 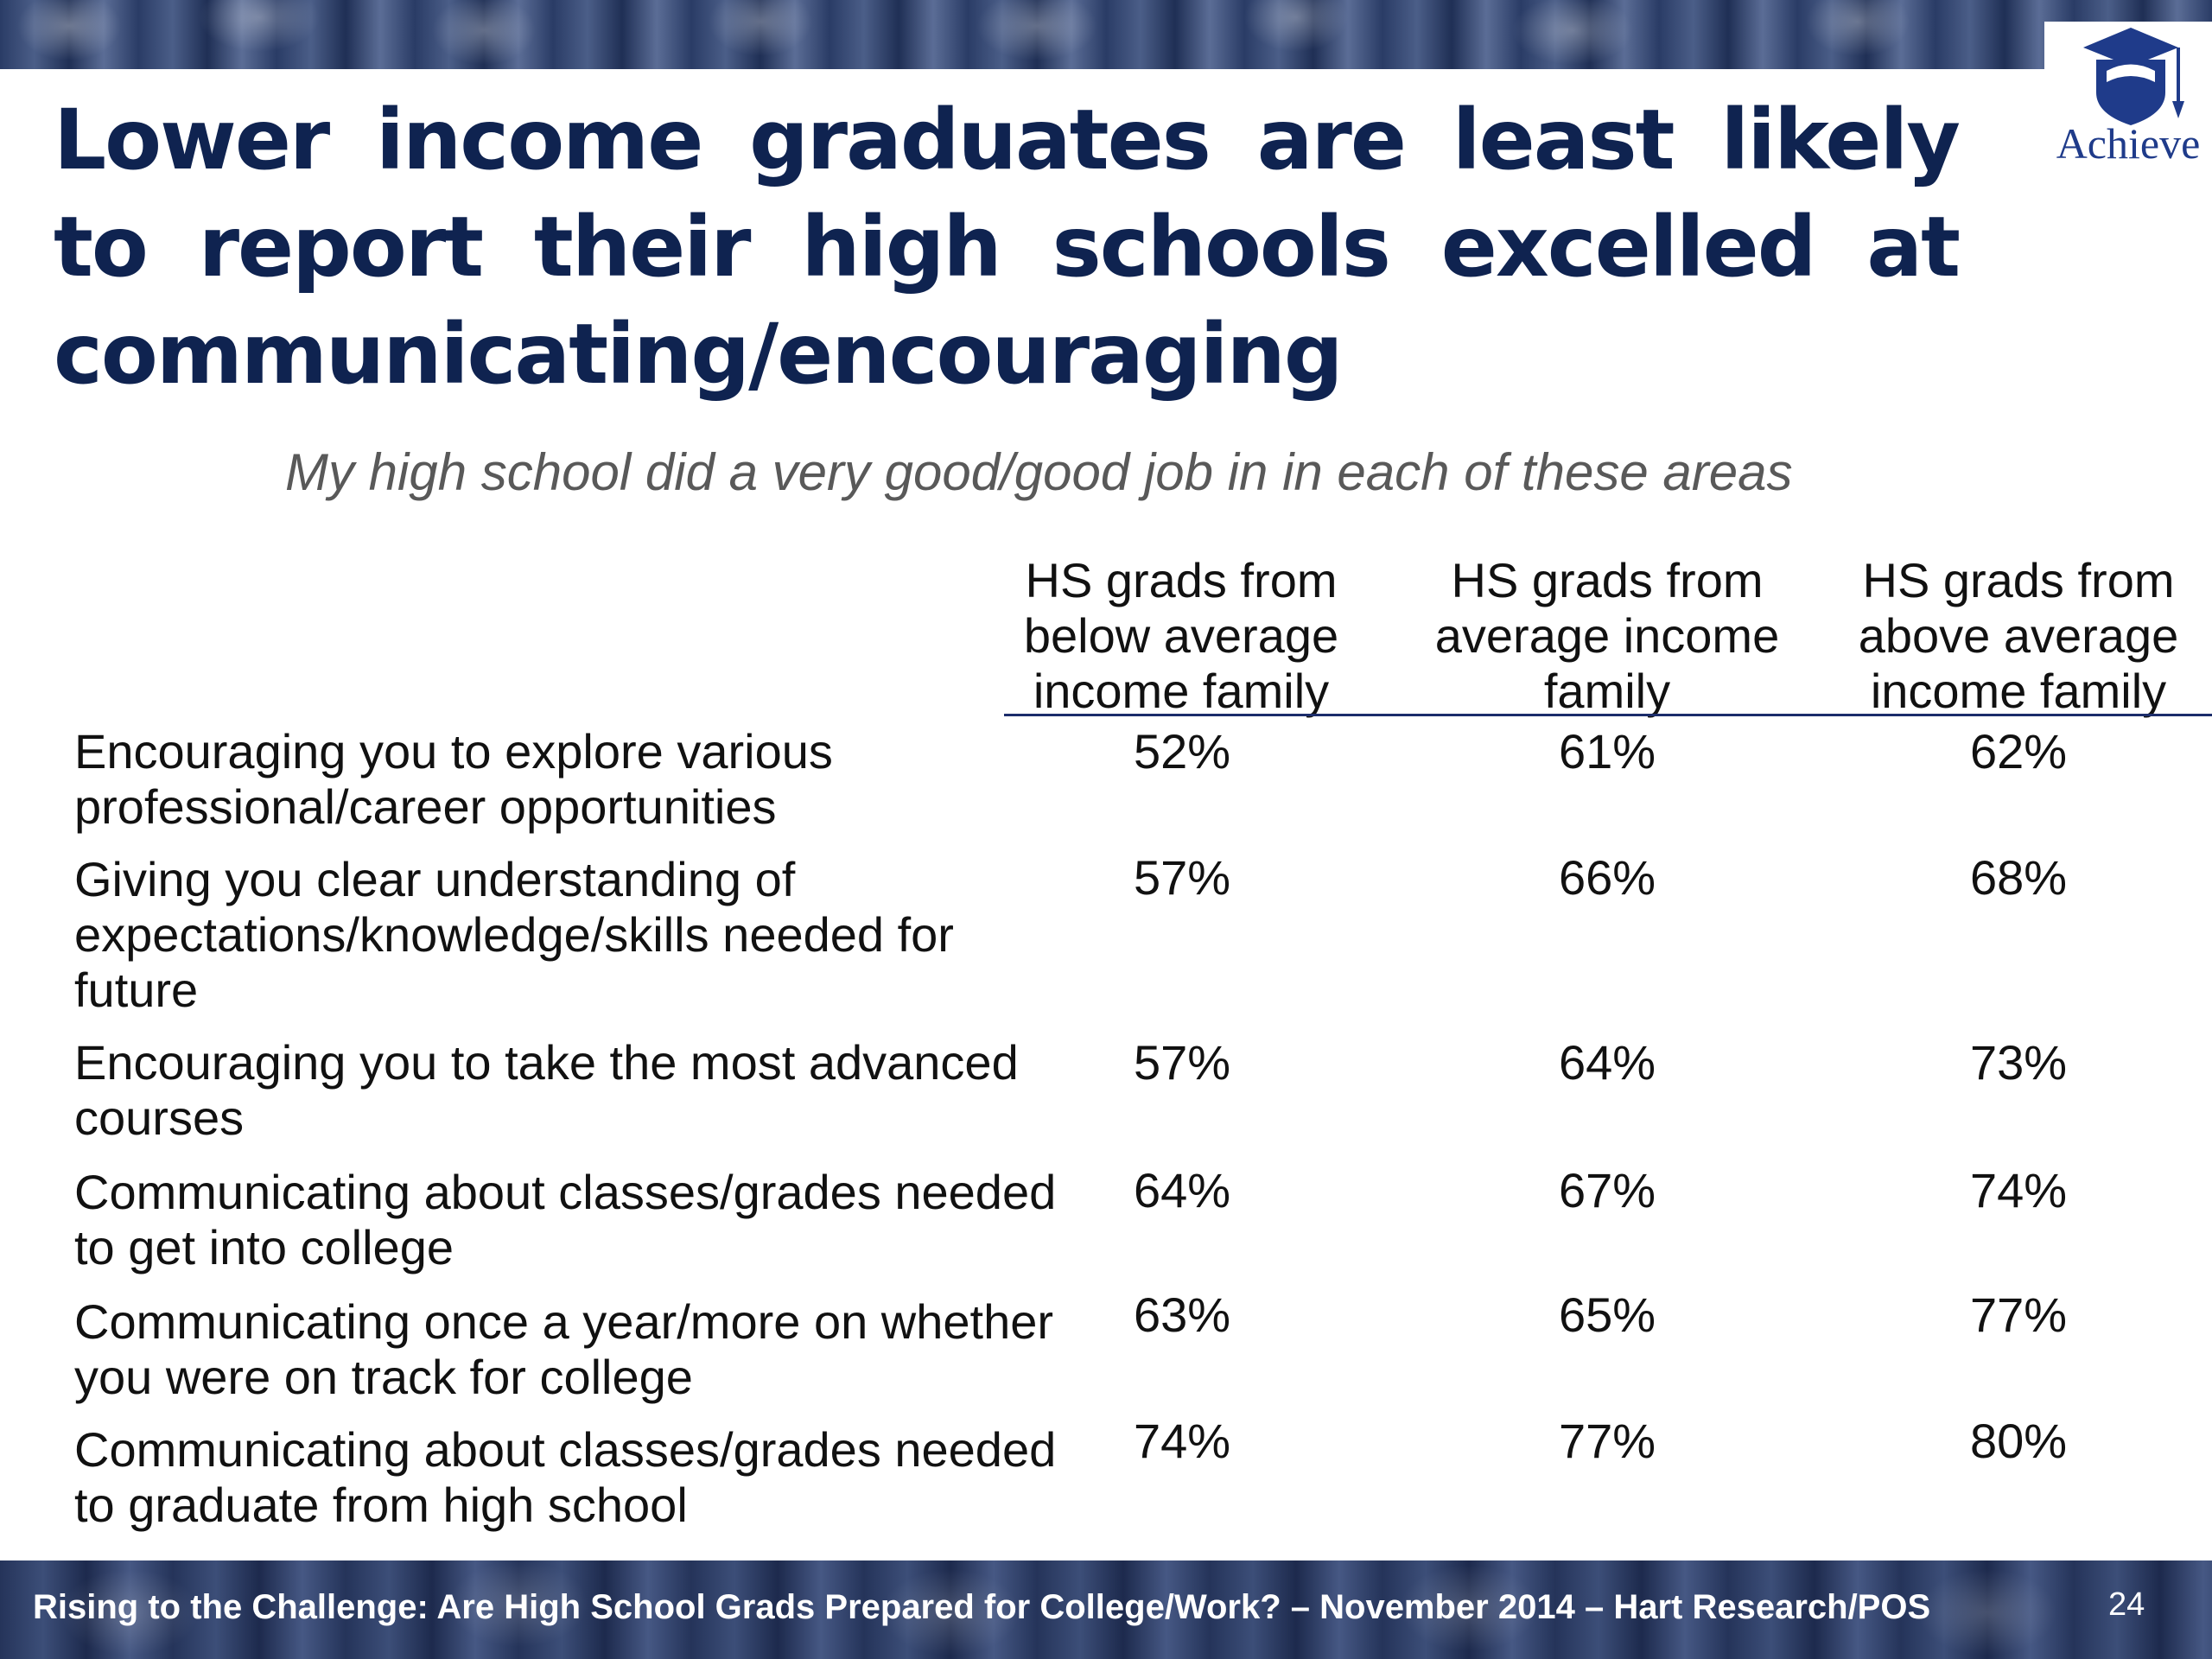 I want to click on table-cell: 63%, so click(x=1182, y=1314).